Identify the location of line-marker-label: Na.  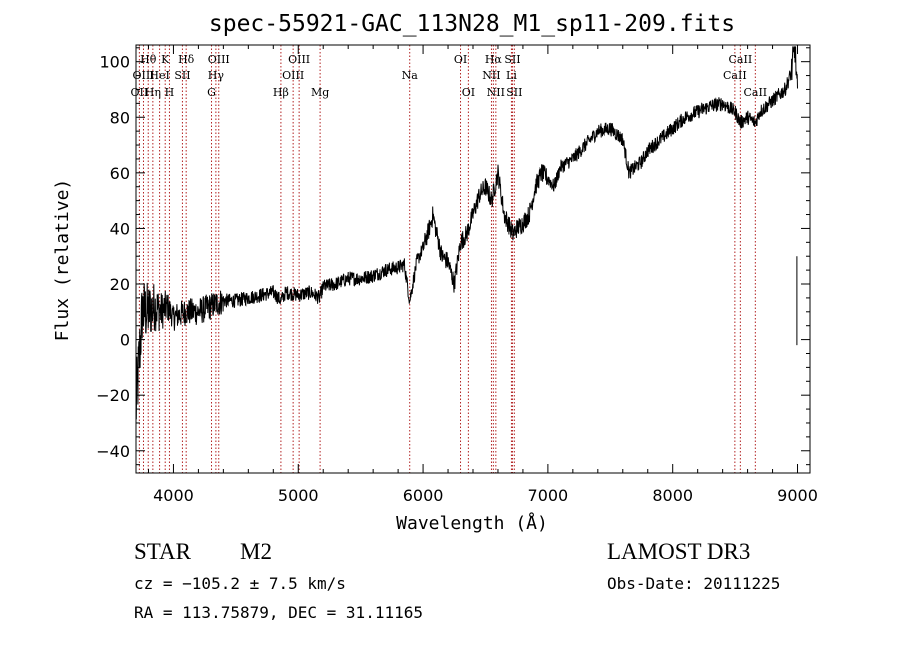
(410, 75).